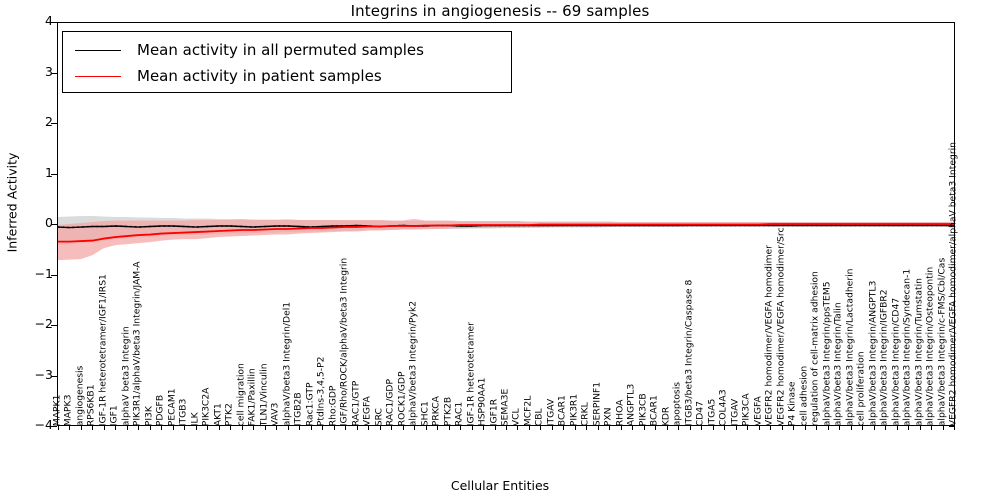 This screenshot has height=500, width=1000. I want to click on x-axis-tick-label: PTK2B, so click(447, 411).